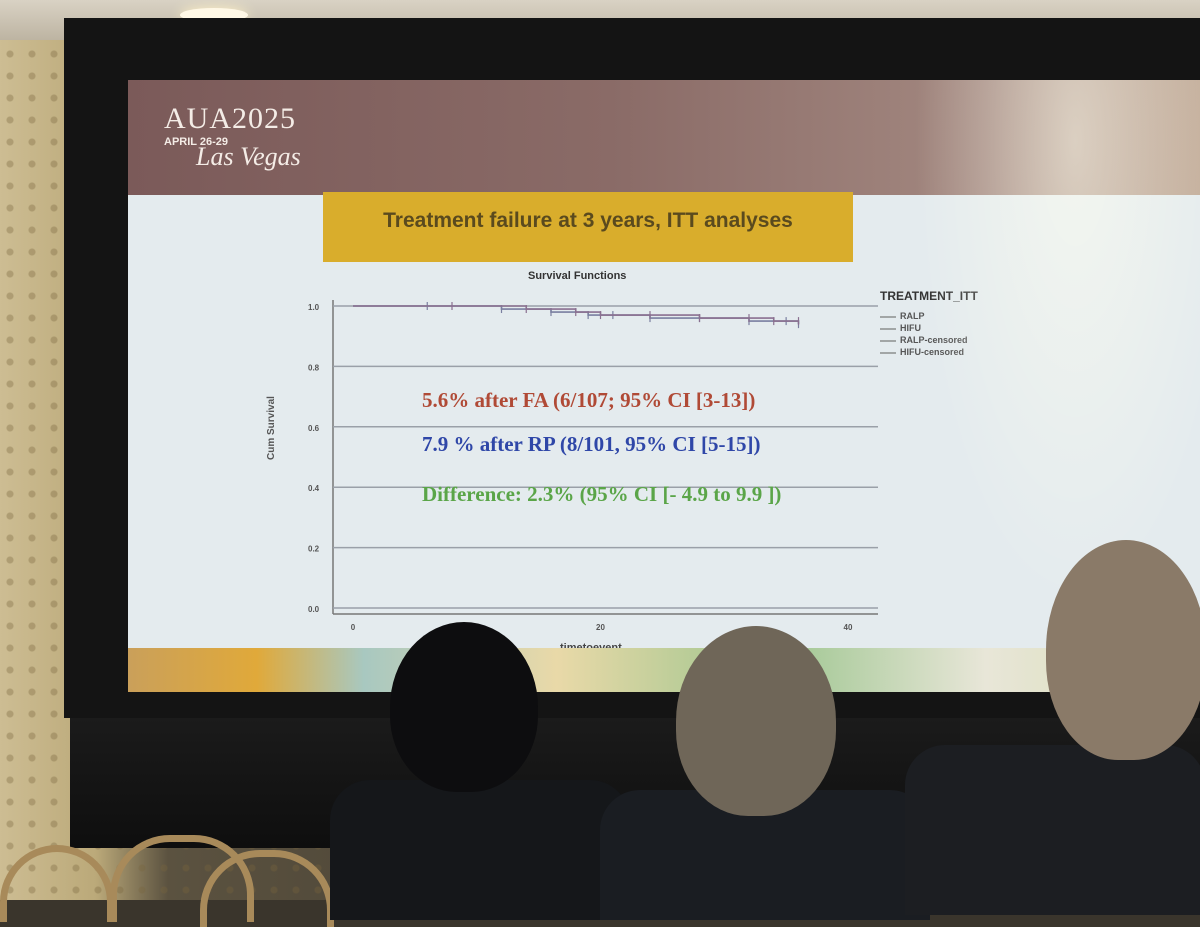 The height and width of the screenshot is (927, 1200). What do you see at coordinates (600, 627) in the screenshot?
I see `x-tick-label: 20` at bounding box center [600, 627].